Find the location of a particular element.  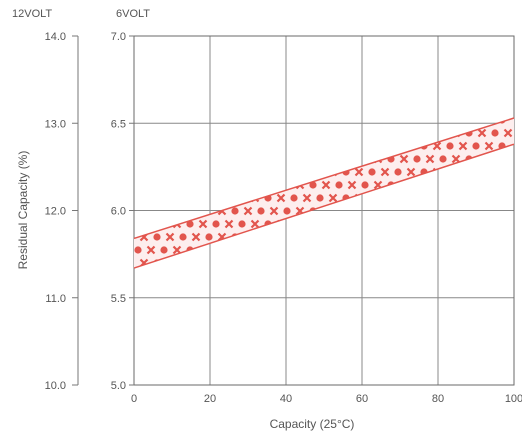

y-axis-label: Residual Capacity (%) is located at coordinates (23, 210).